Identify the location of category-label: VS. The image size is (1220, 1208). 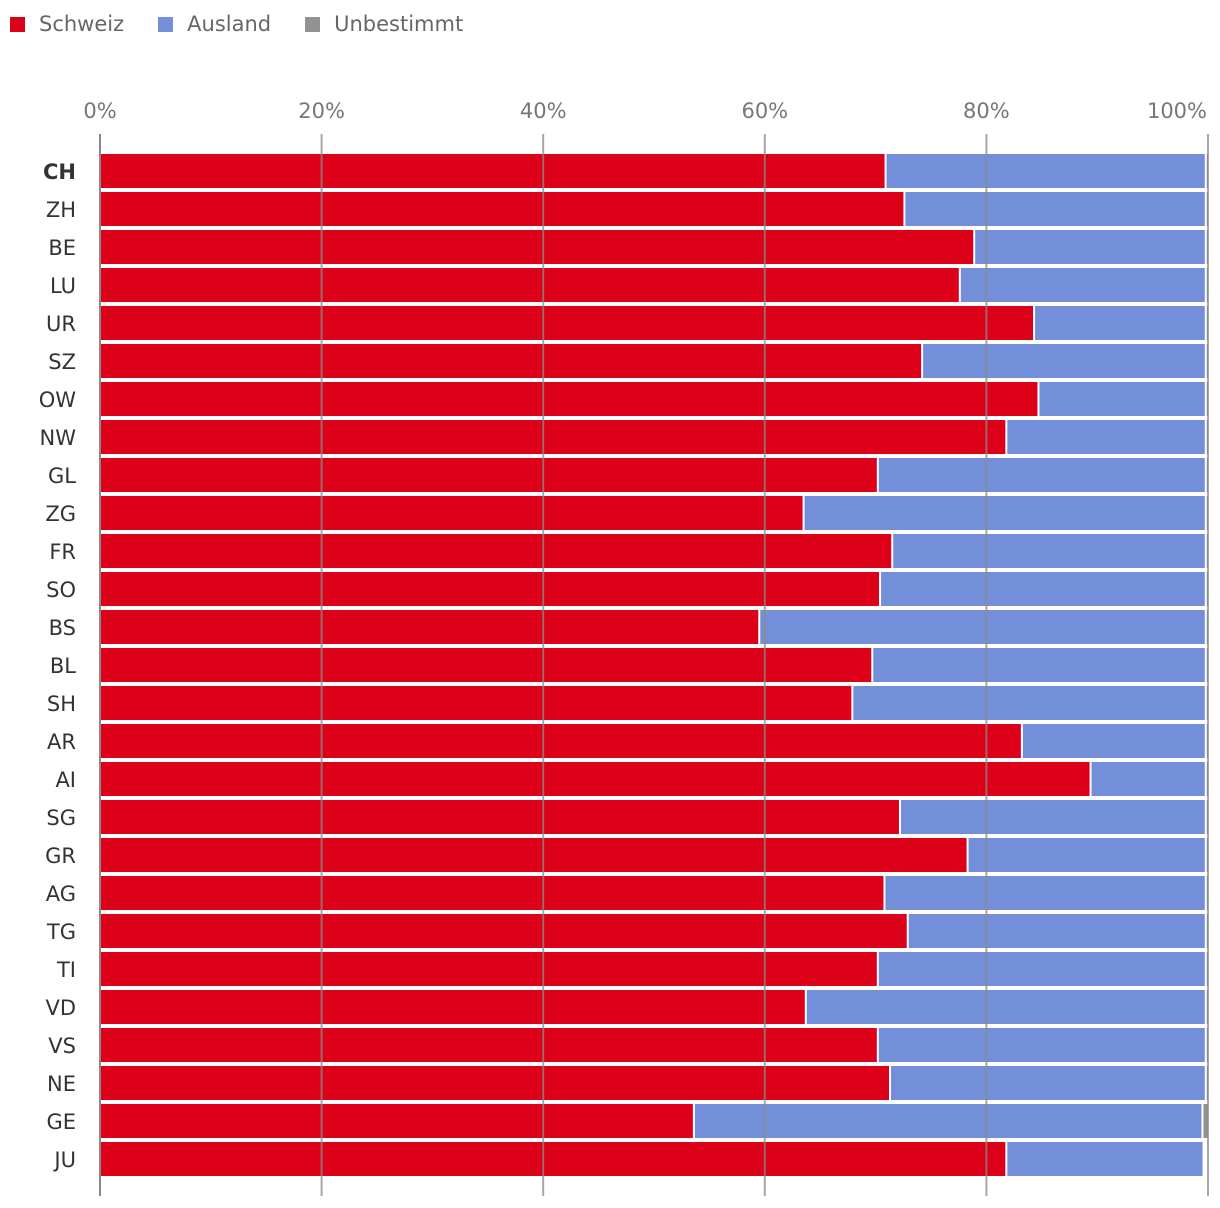
(62, 1046).